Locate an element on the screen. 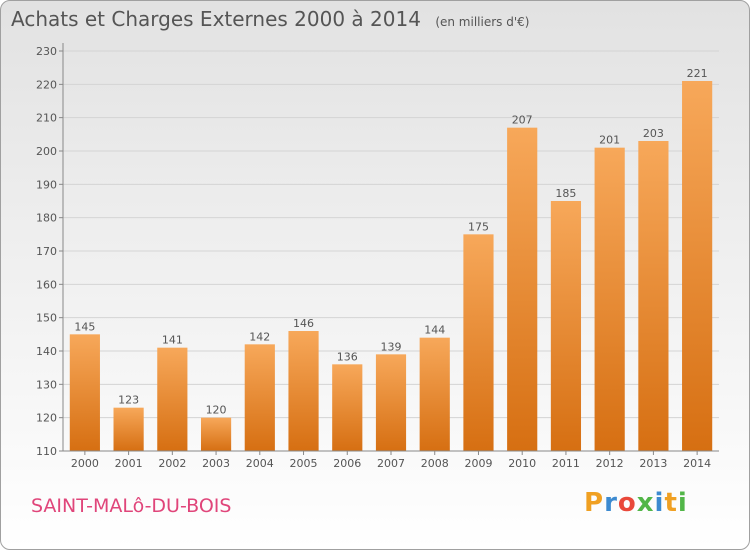 This screenshot has width=750, height=550. data-label: 175 is located at coordinates (478, 226).